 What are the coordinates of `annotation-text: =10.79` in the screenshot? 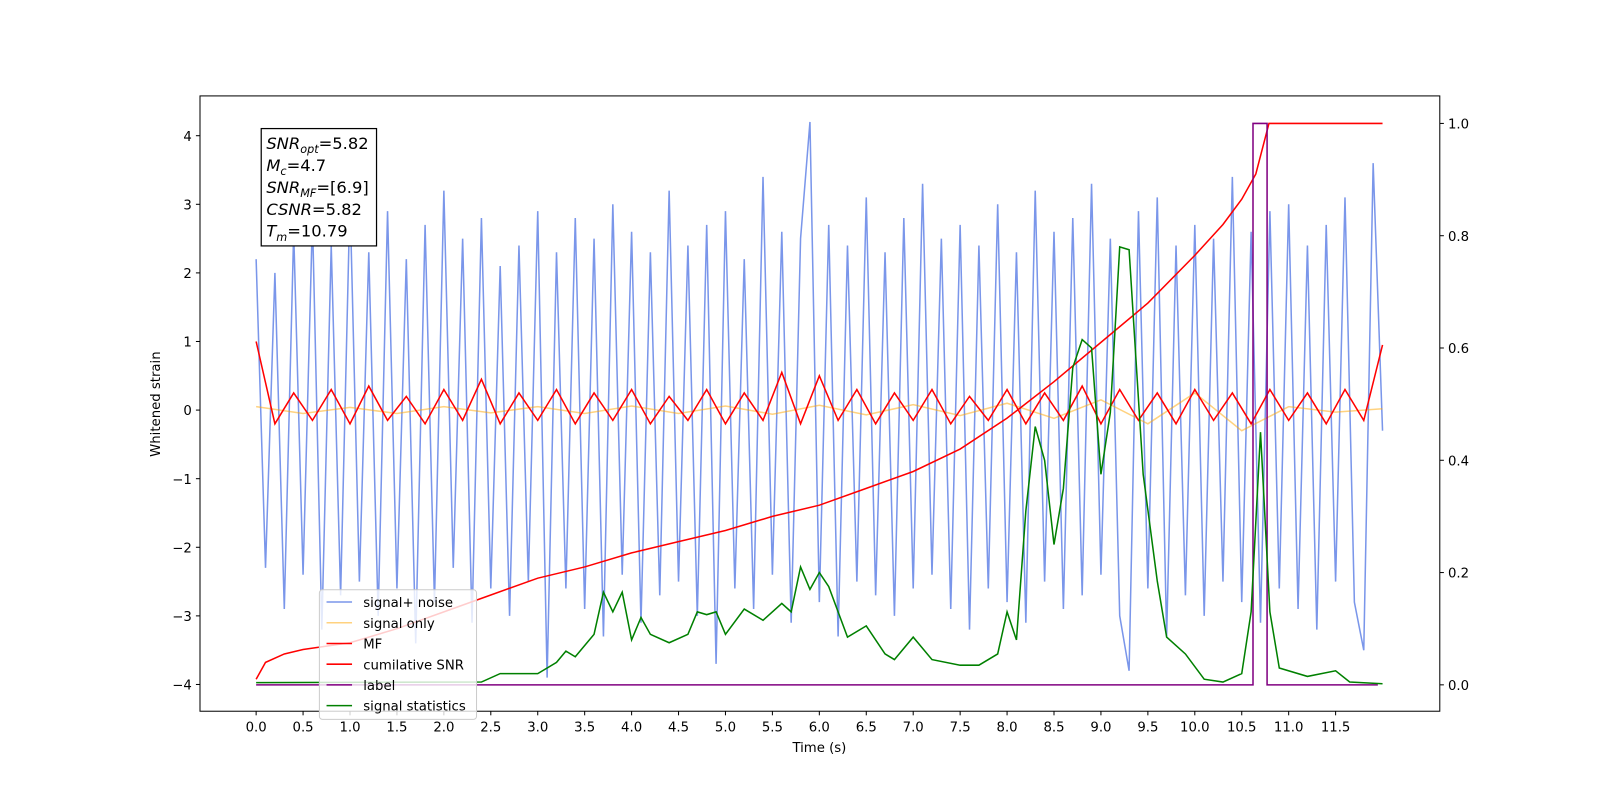 It's located at (317, 231).